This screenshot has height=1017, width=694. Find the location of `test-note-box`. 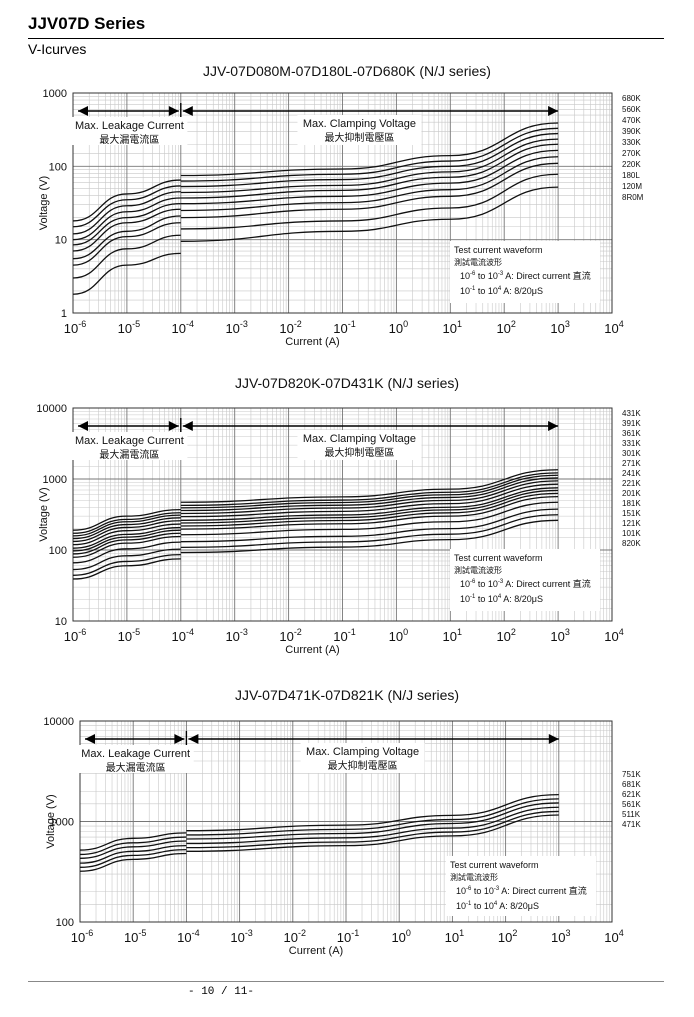

test-note-box is located at coordinates (525, 272).